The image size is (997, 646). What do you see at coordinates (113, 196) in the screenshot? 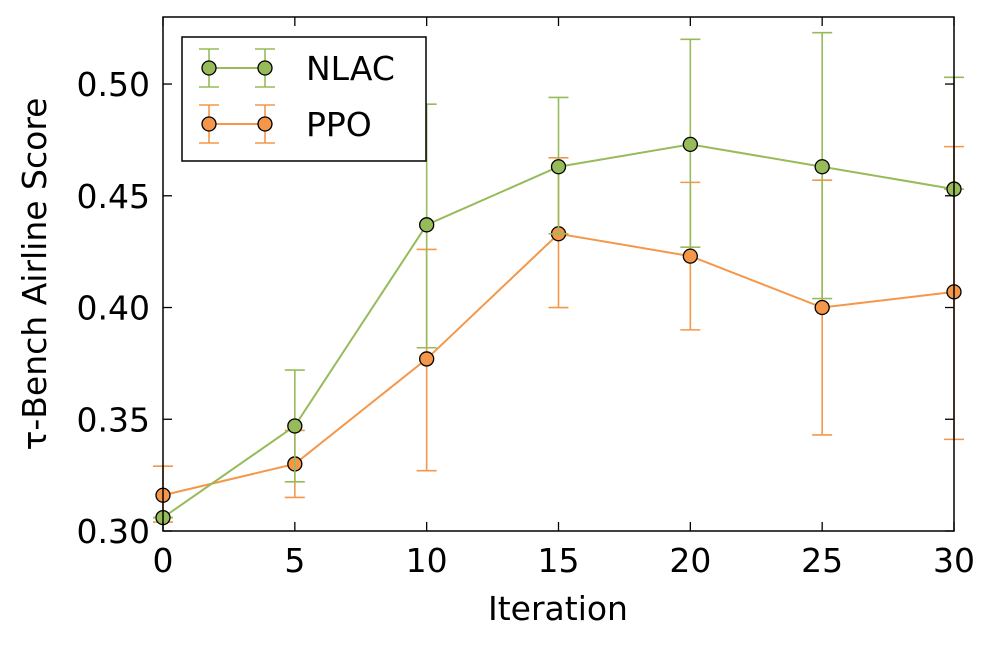
I see `y-tick-label: 0.45` at bounding box center [113, 196].